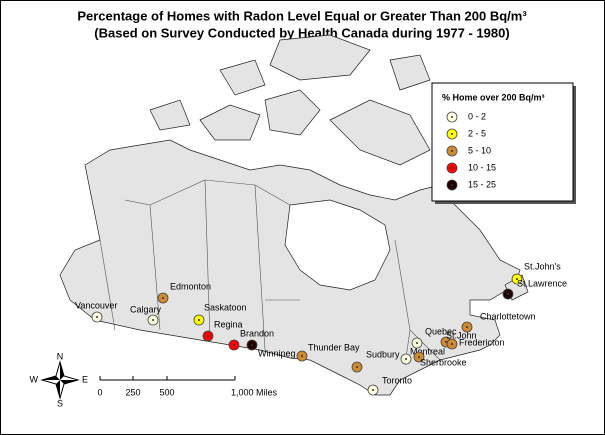 The width and height of the screenshot is (605, 435). I want to click on city-label: Brandon, so click(257, 333).